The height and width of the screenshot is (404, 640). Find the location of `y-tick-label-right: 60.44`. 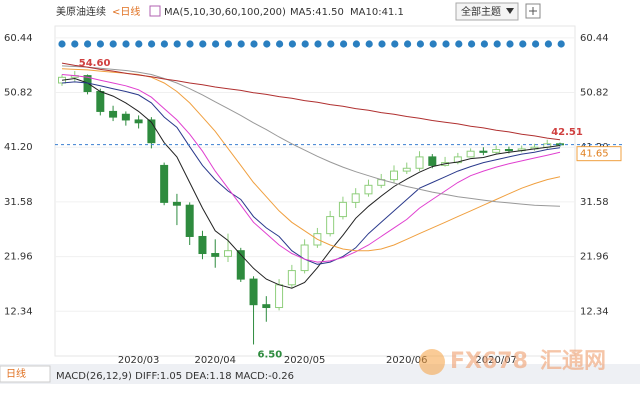

y-tick-label-right: 60.44 is located at coordinates (594, 38).